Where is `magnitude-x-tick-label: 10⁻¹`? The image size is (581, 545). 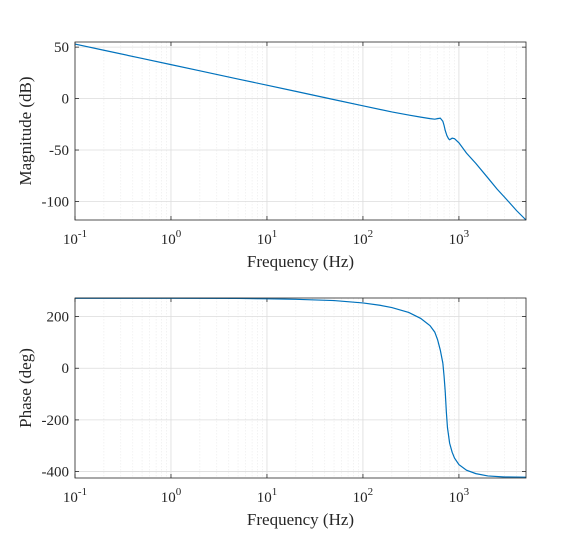
magnitude-x-tick-label: 10⁻¹ is located at coordinates (75, 238).